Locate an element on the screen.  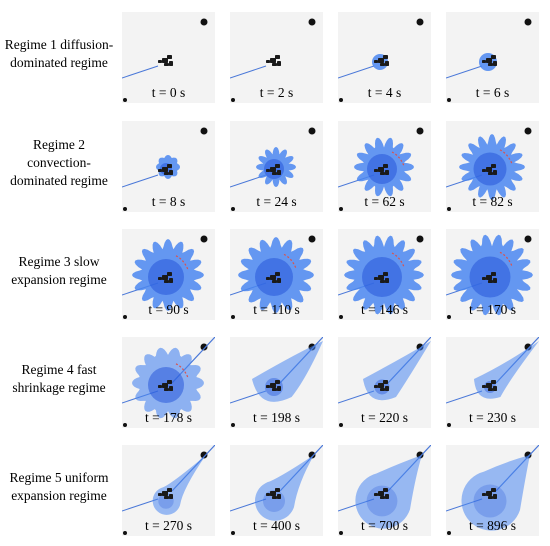
regime-label: Regime 4 fast shrinkage regime is located at coordinates (59, 379).